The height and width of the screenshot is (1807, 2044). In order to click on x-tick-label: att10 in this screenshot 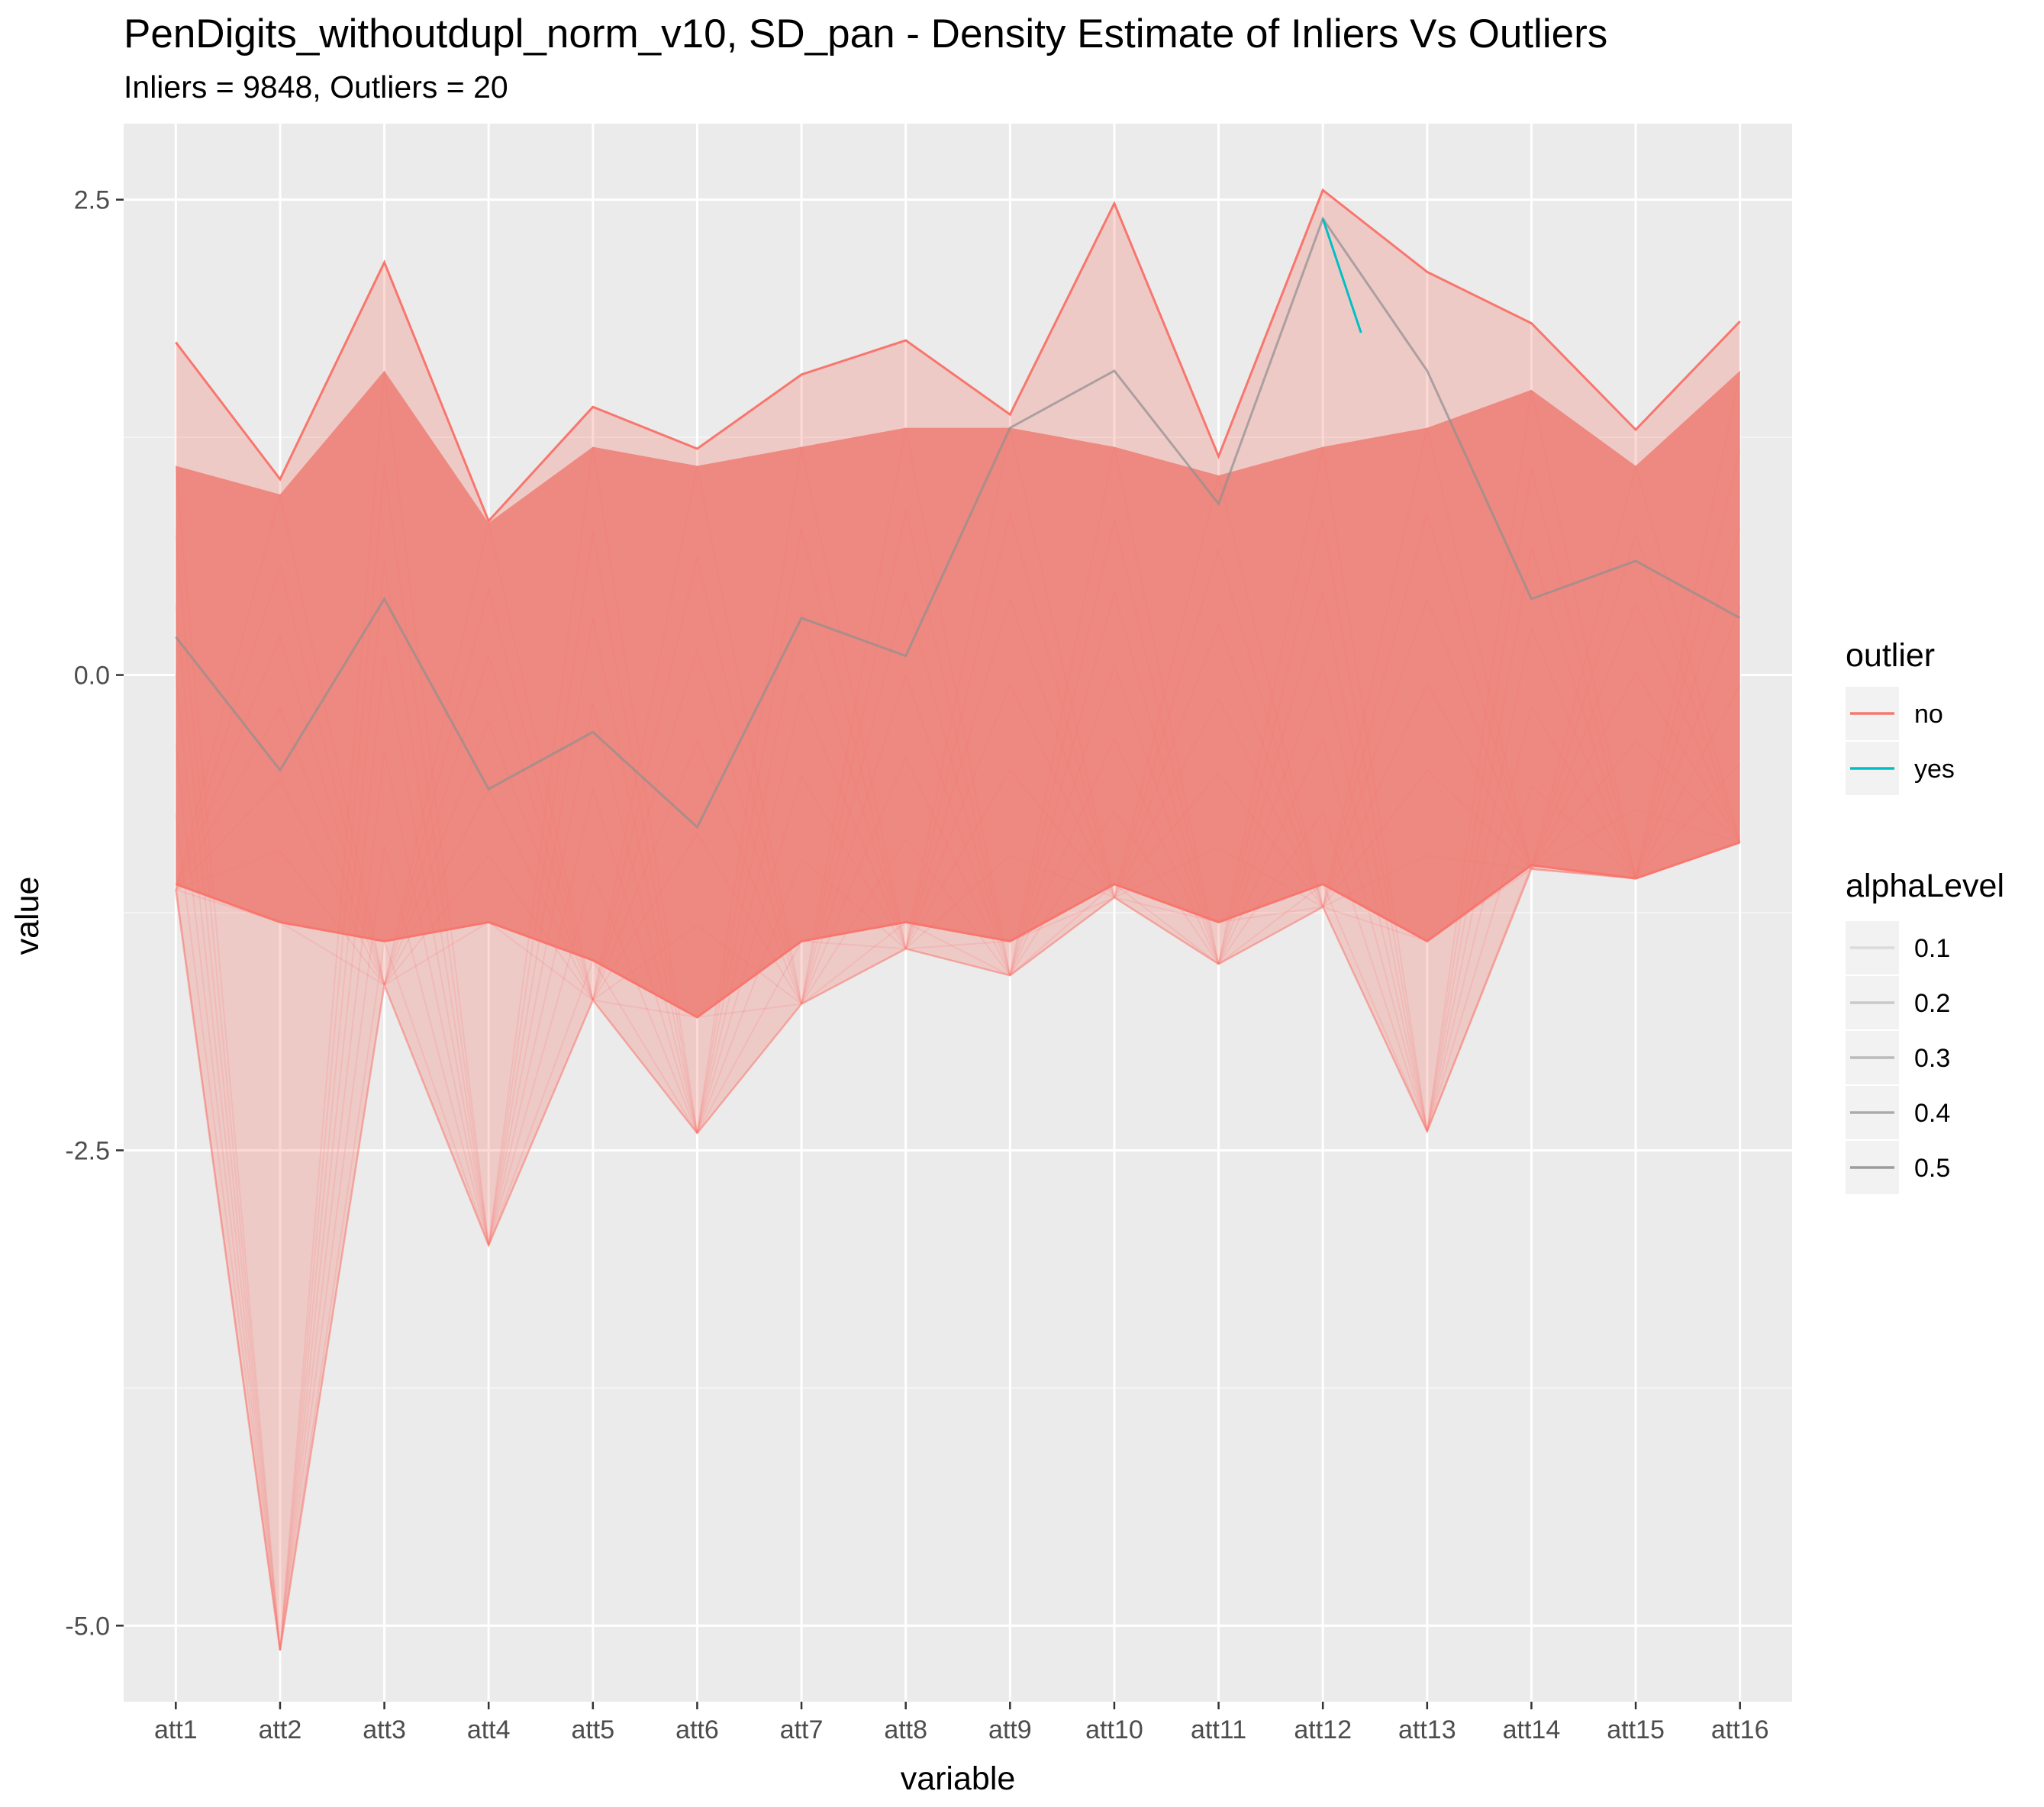, I will do `click(1114, 1729)`.